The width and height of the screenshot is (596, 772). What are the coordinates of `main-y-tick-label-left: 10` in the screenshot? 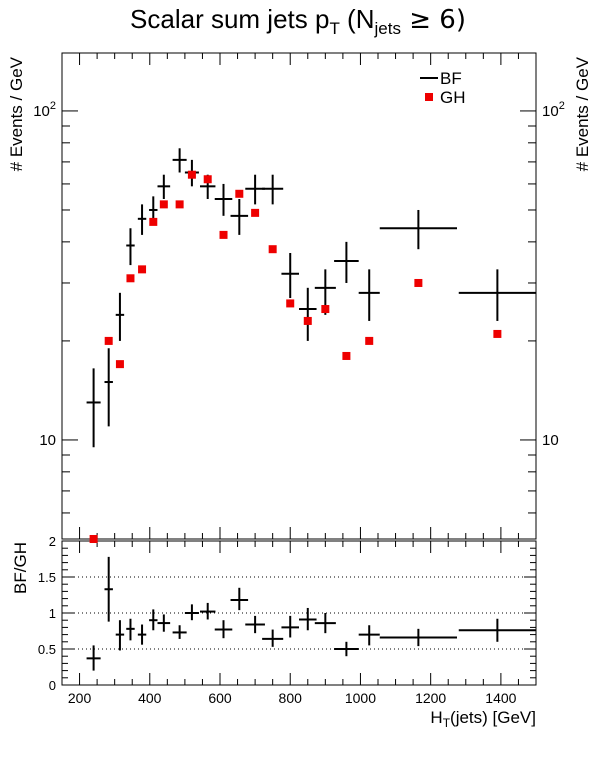 It's located at (47, 440).